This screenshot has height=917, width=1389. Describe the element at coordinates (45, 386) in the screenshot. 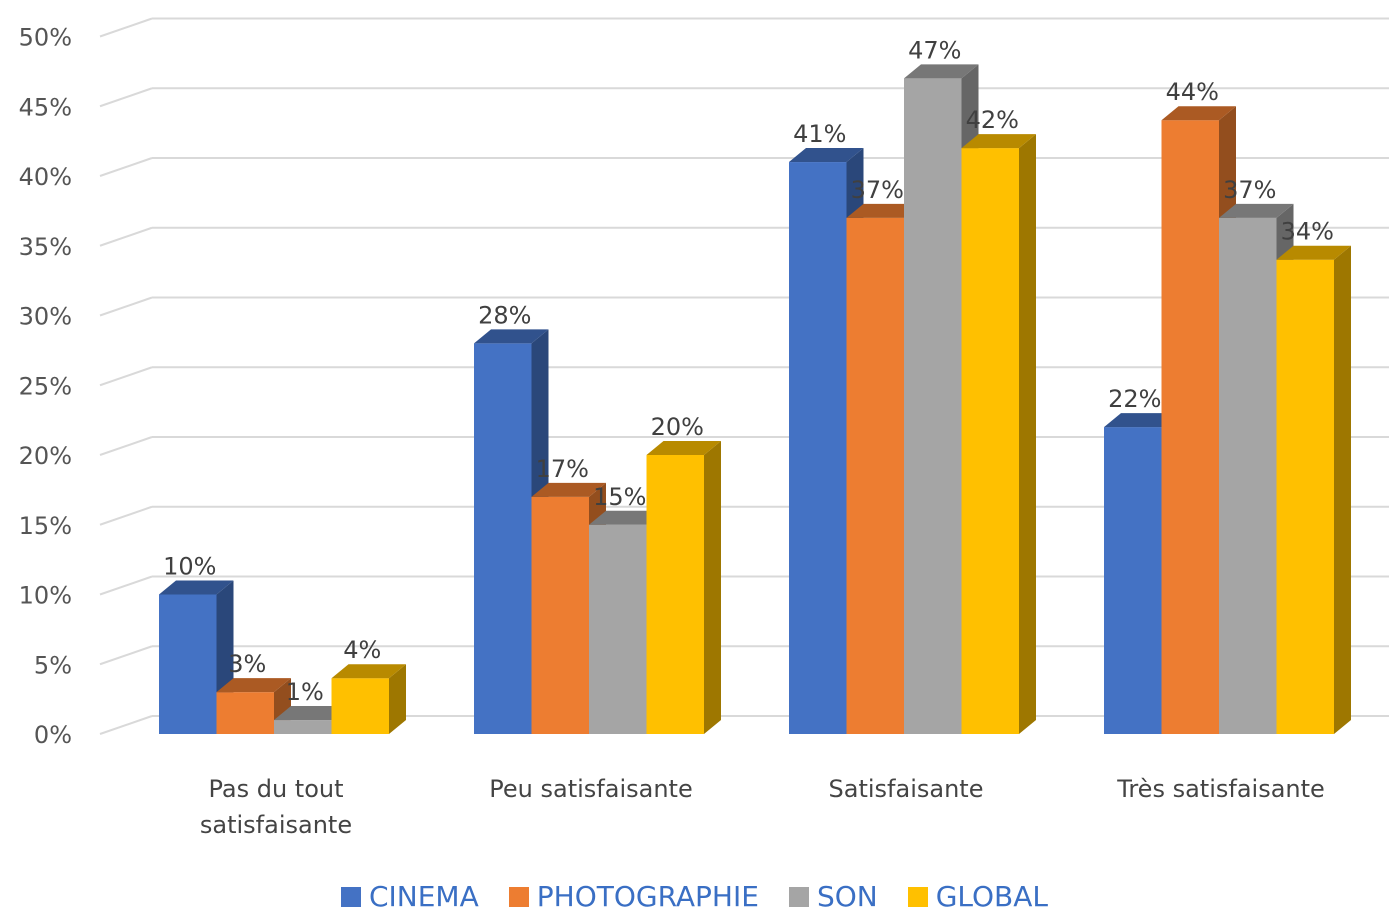

I see `y-tick-label: 25%` at that location.